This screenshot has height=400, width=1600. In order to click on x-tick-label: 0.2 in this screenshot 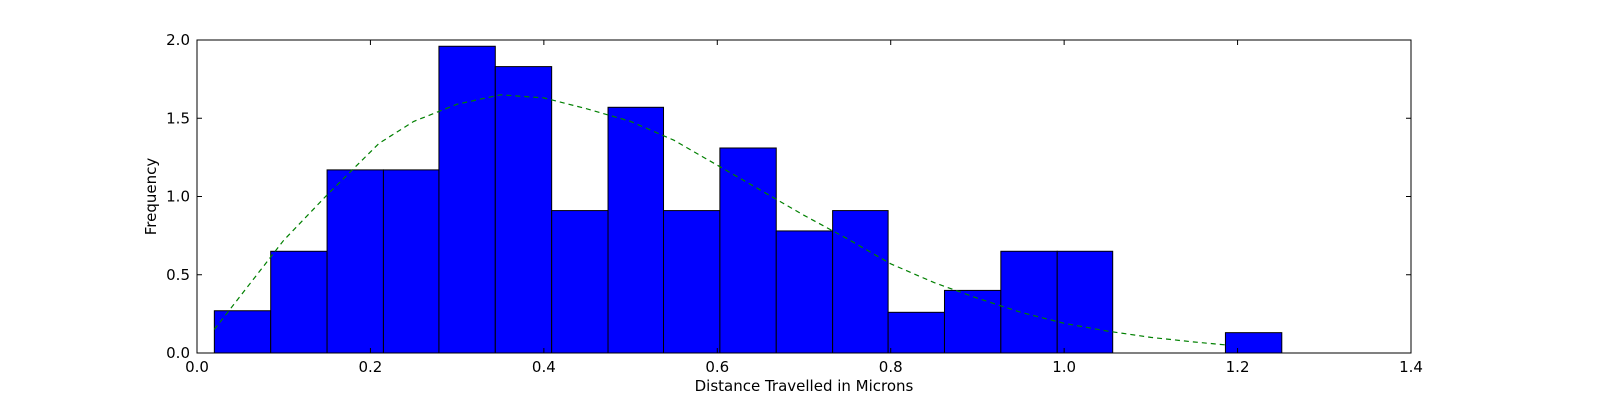, I will do `click(370, 367)`.